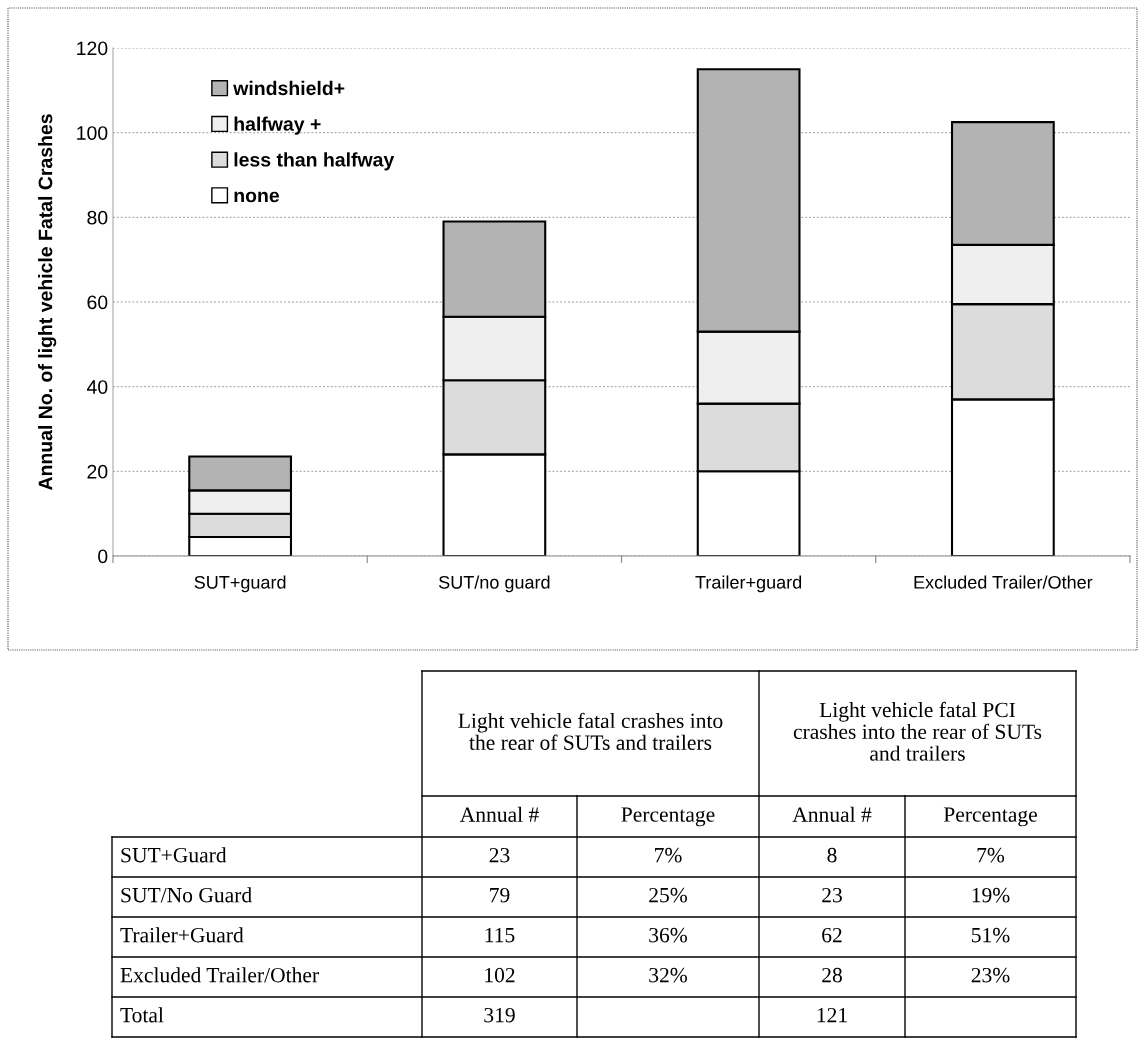  Describe the element at coordinates (97, 302) in the screenshot. I see `y-tick-label: 60` at that location.